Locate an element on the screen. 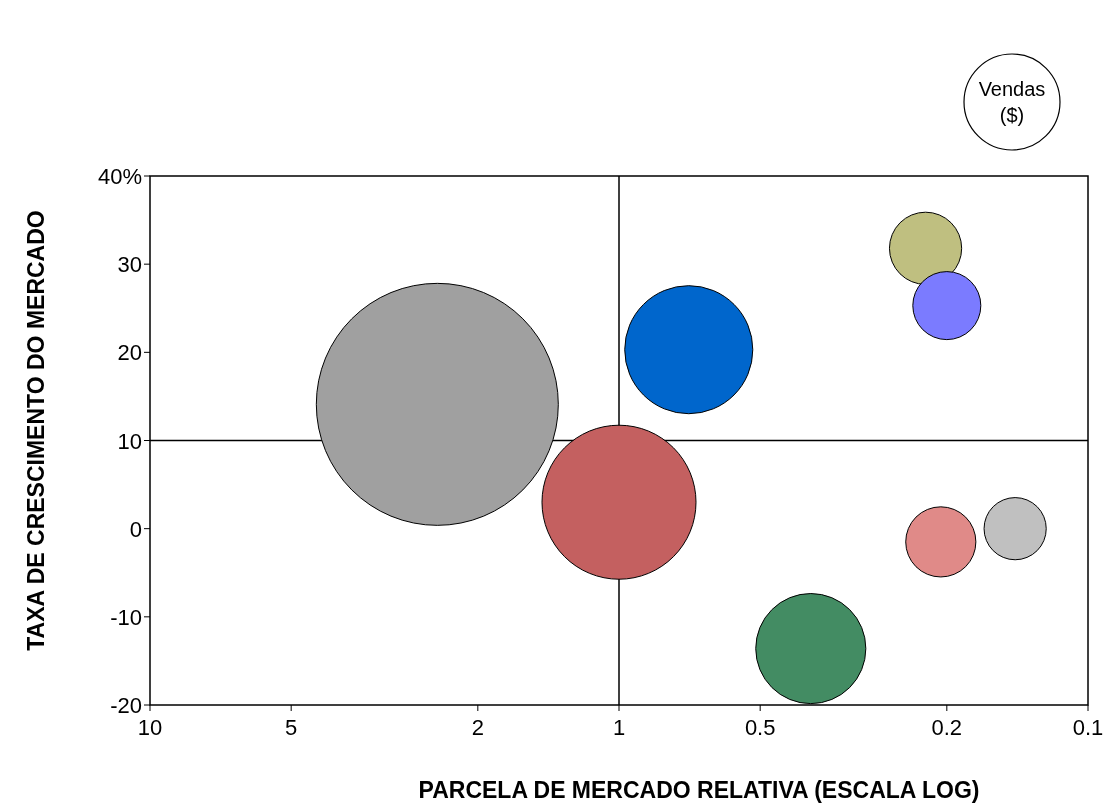  x-axis-title: PARCELA DE MERCADO RELATIVA (ESCALA LOG) is located at coordinates (699, 790).